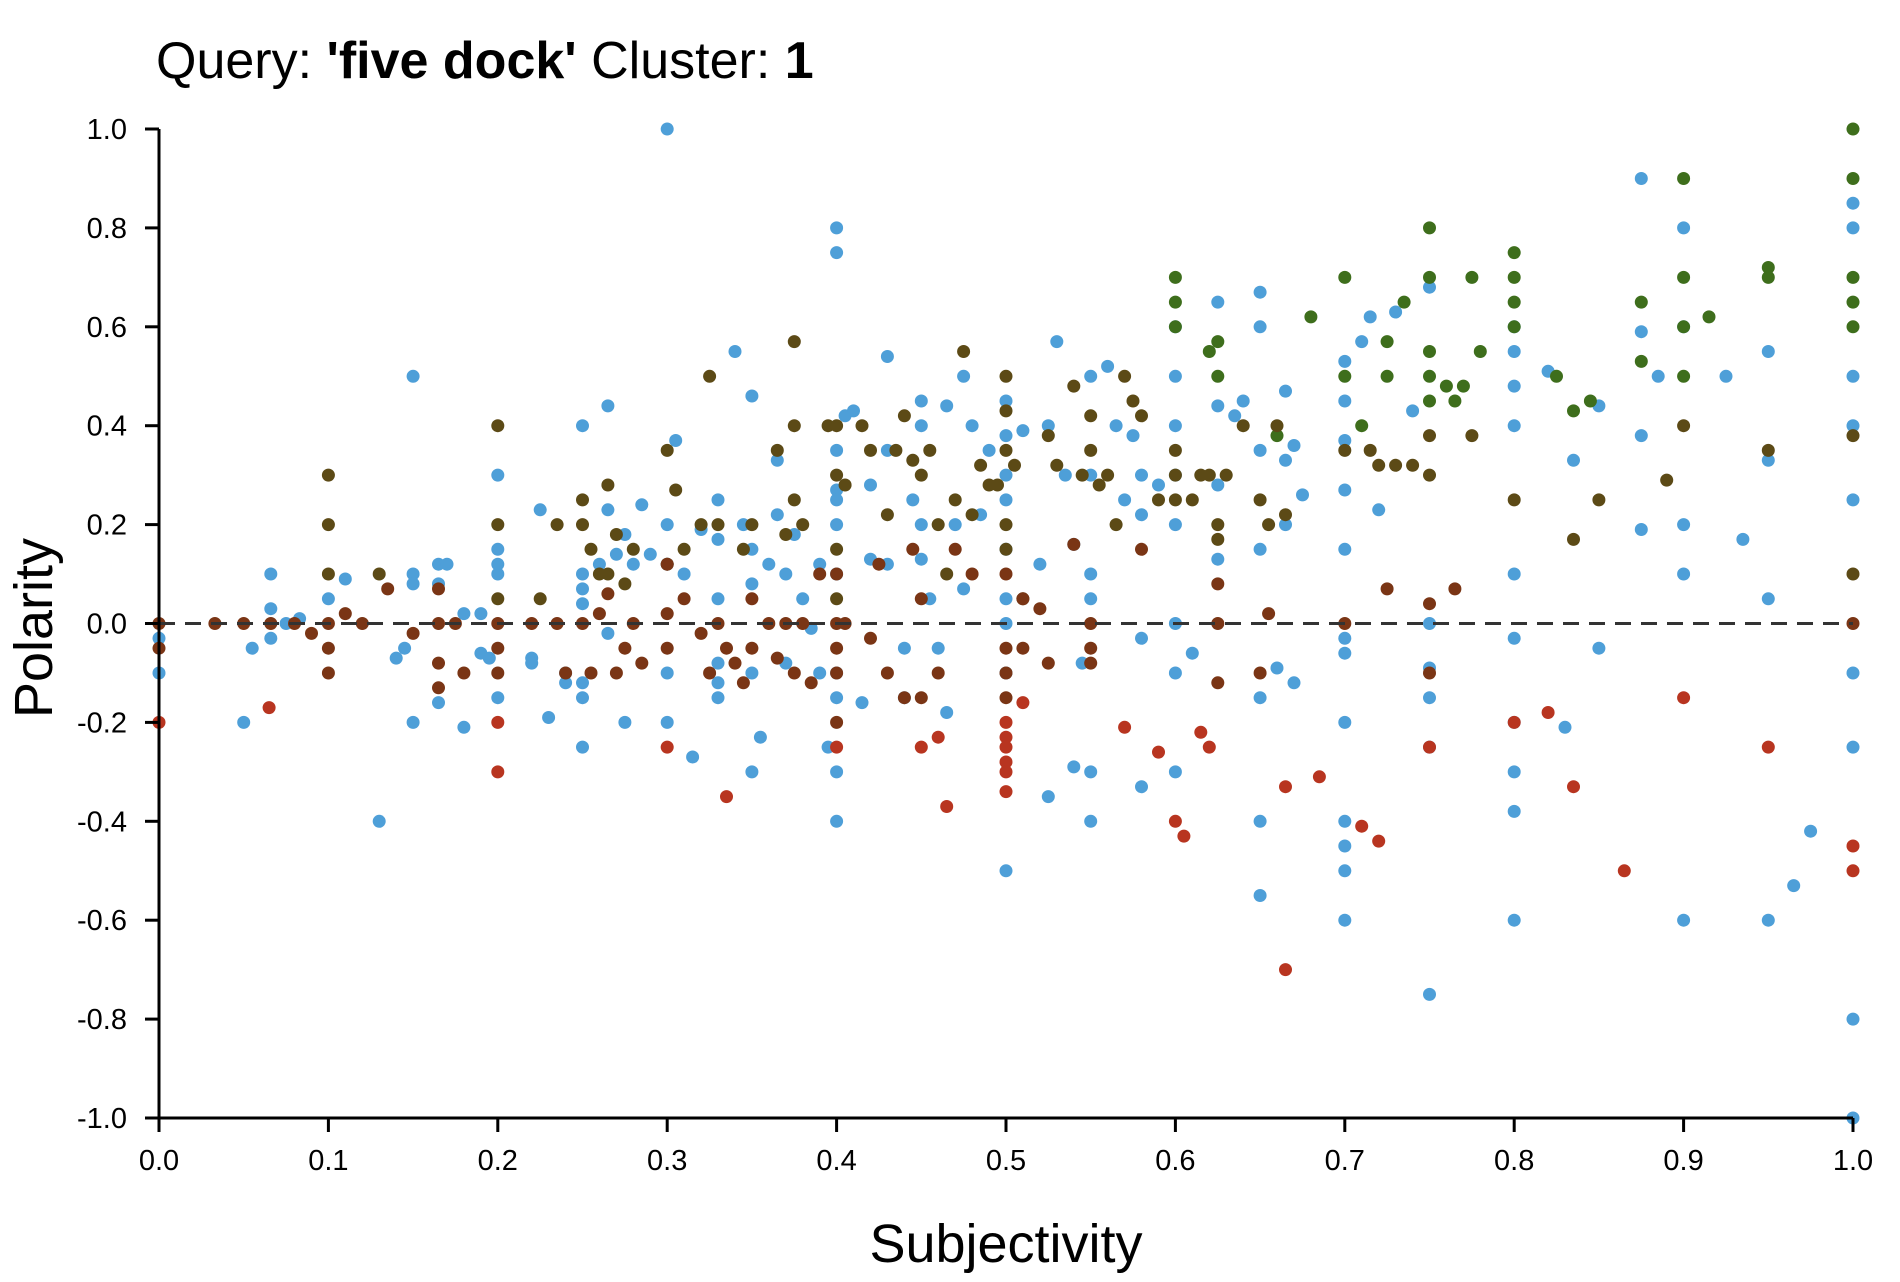 The image size is (1900, 1282). I want to click on x-tick-label: 0.2, so click(498, 1161).